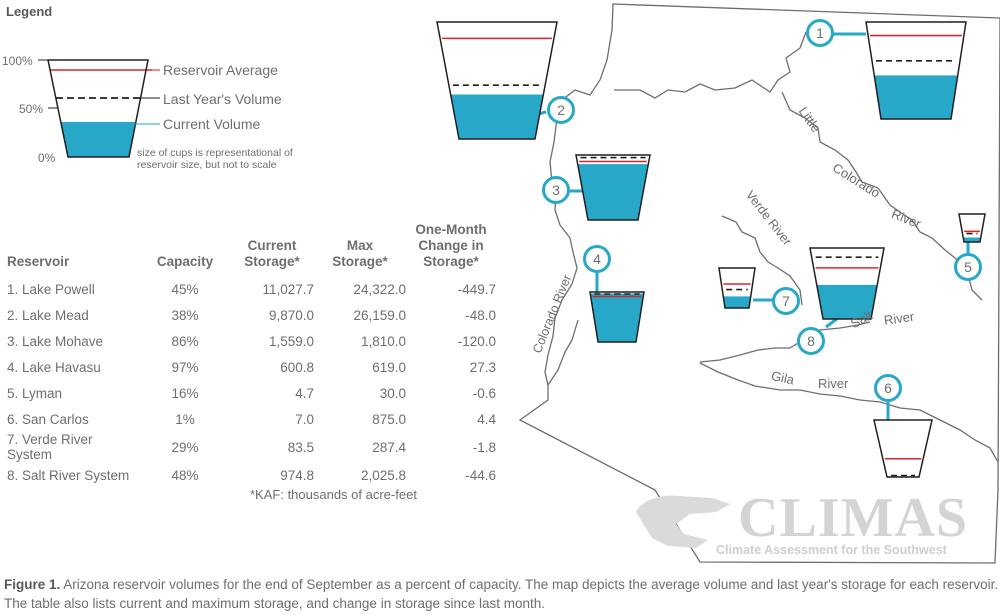 The image size is (1000, 615). I want to click on cup-4-outline, so click(617, 317).